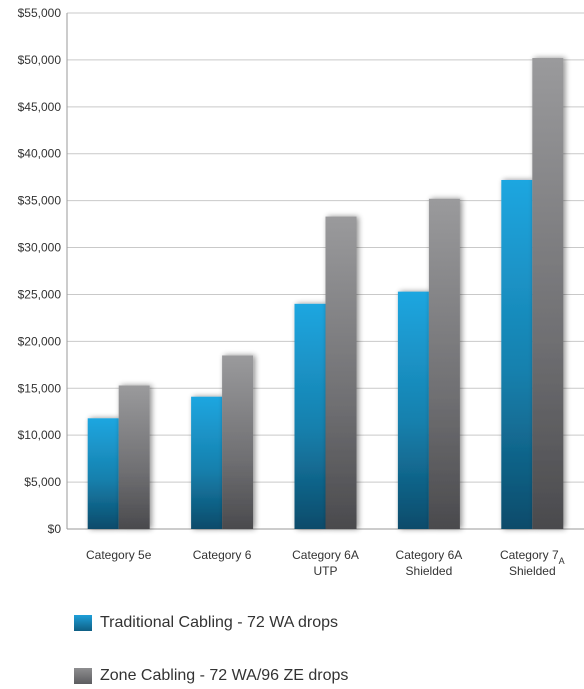  Describe the element at coordinates (219, 622) in the screenshot. I see `legend-label-traditional: Traditional Cabling - 72 WA drops` at that location.